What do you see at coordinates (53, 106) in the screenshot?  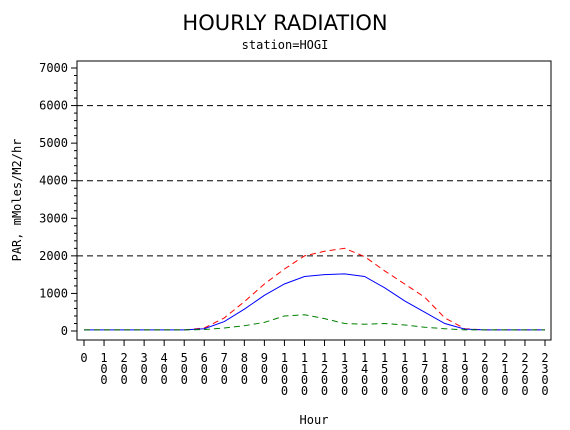 I see `y-tick-label: 6000` at bounding box center [53, 106].